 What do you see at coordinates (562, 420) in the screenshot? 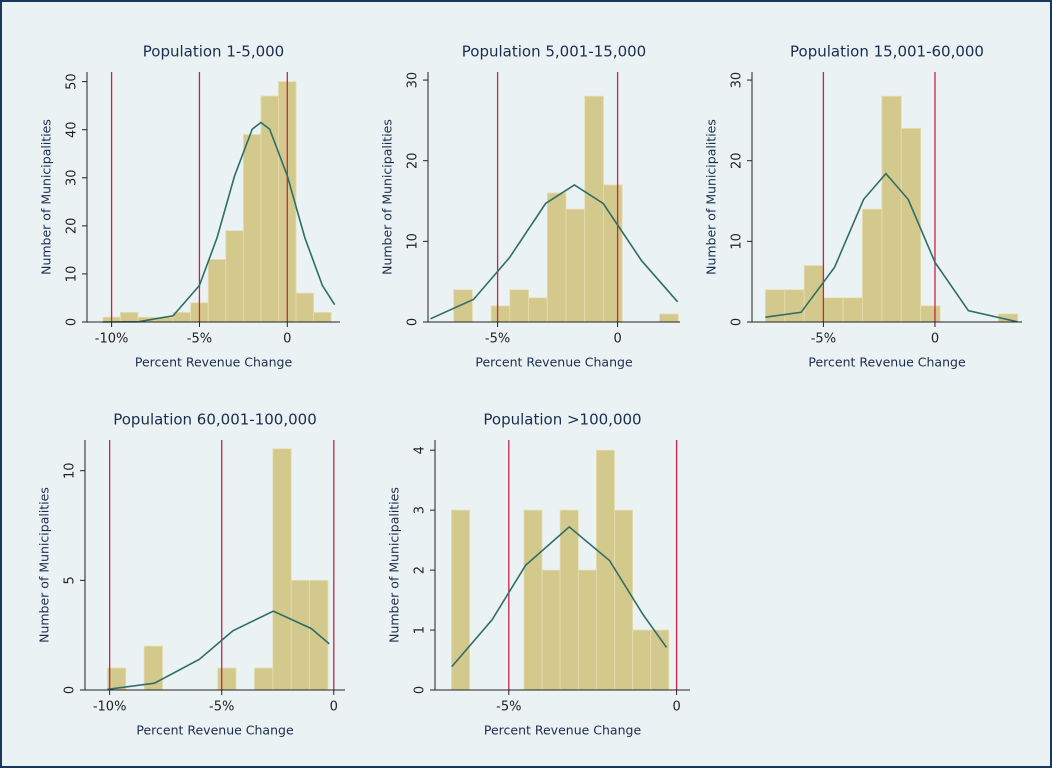
I see `panel-title: Population >100,000` at bounding box center [562, 420].